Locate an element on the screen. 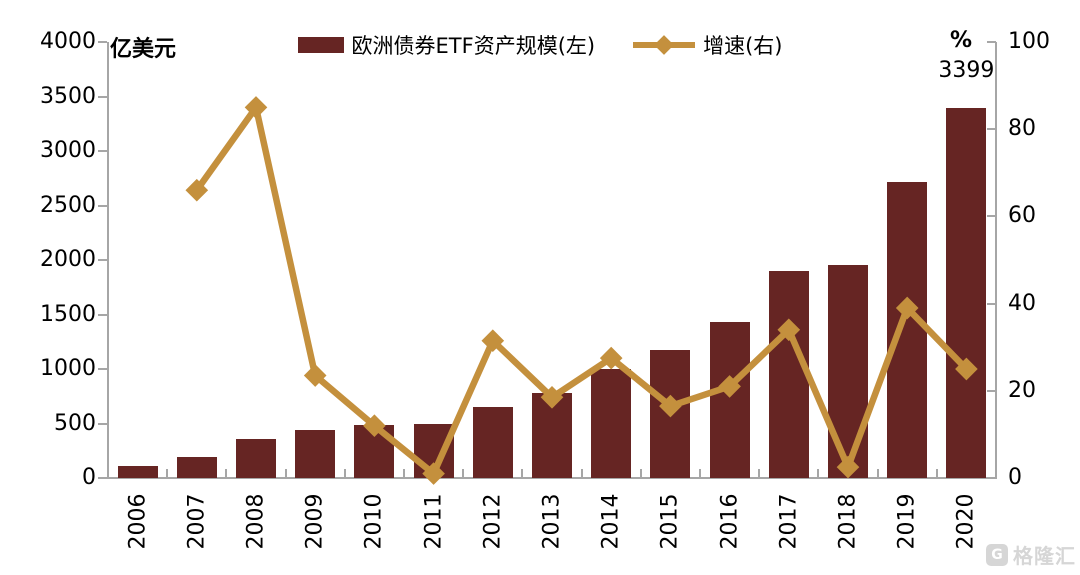 The width and height of the screenshot is (1080, 575). watermark-text: 格隆汇 is located at coordinates (1044, 556).